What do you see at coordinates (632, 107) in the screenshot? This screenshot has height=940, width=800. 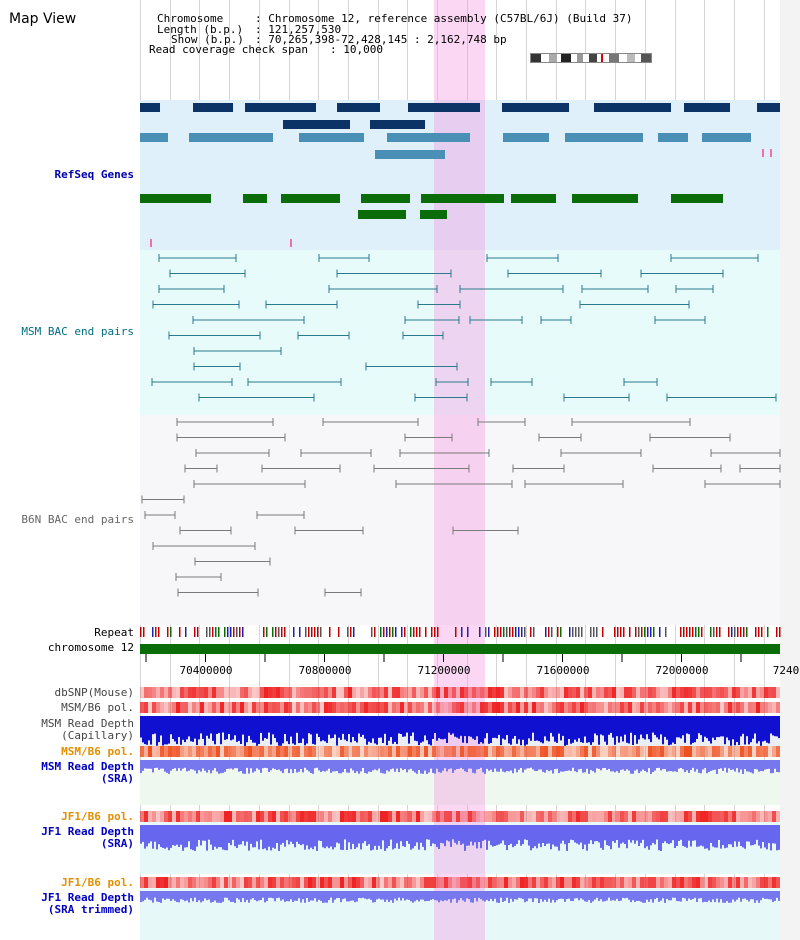 I see `gene-exon-block` at bounding box center [632, 107].